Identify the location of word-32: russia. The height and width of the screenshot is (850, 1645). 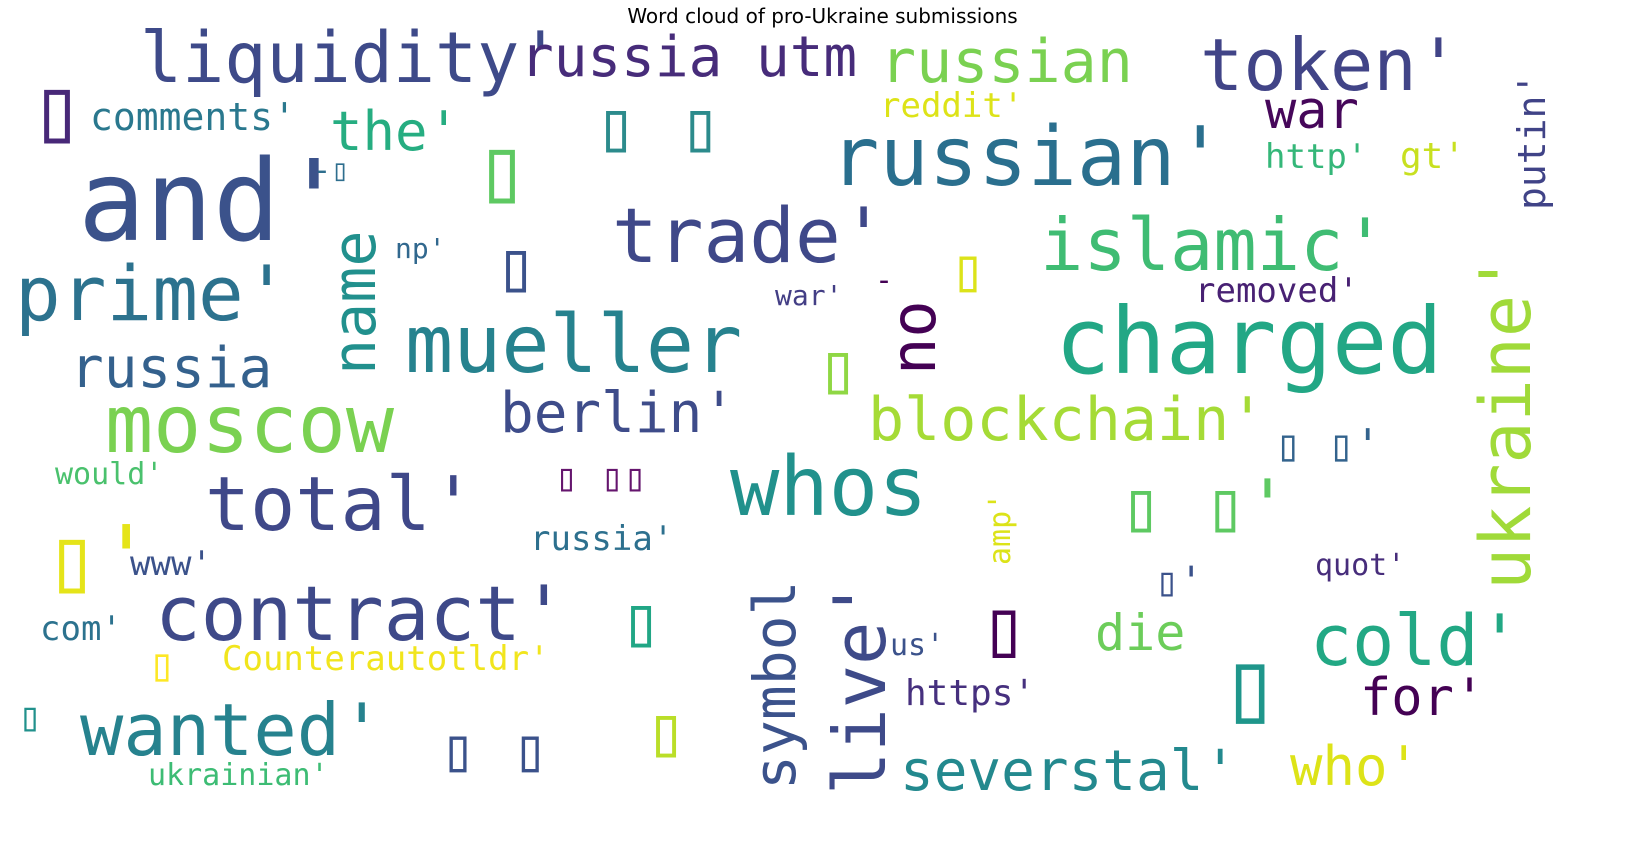
(171, 368).